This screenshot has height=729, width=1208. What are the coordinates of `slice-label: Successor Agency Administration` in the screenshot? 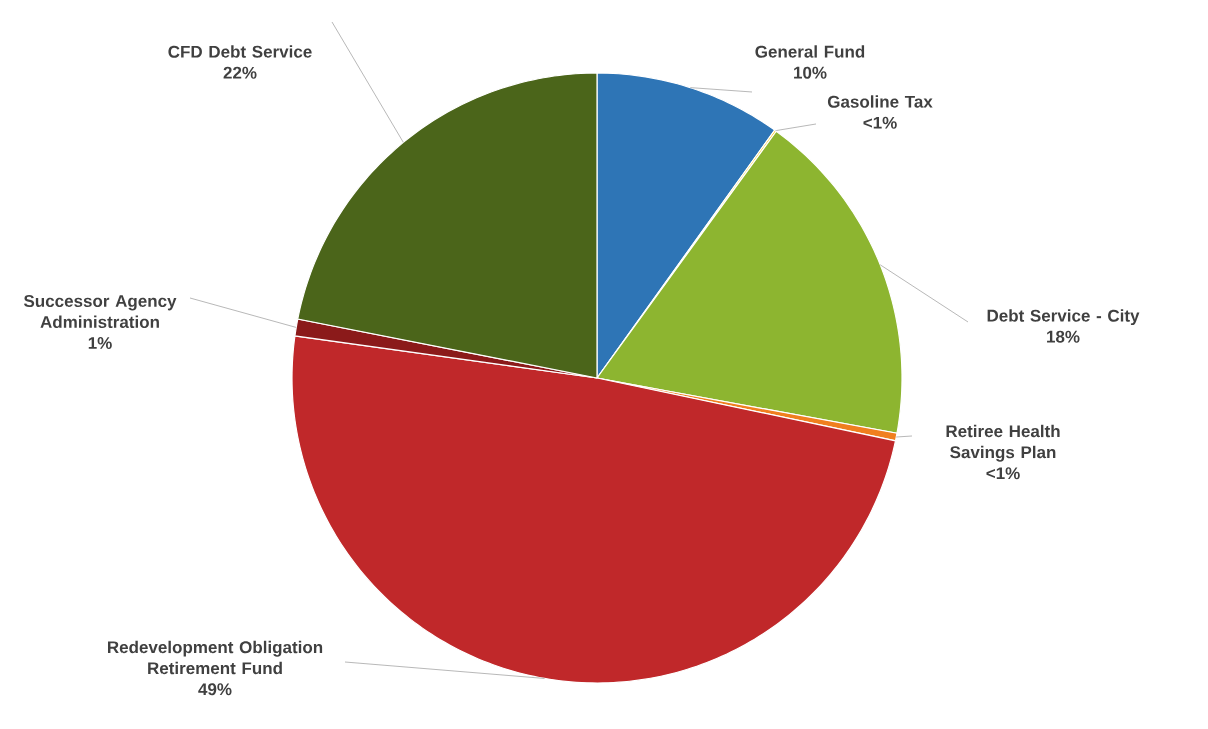 It's located at (100, 311).